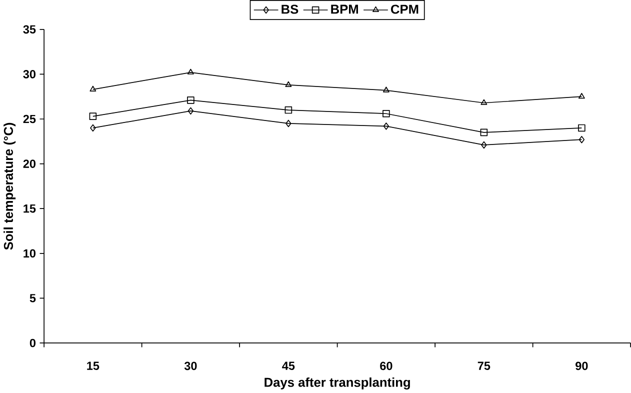  What do you see at coordinates (33, 298) in the screenshot?
I see `y-tick-label: 5` at bounding box center [33, 298].